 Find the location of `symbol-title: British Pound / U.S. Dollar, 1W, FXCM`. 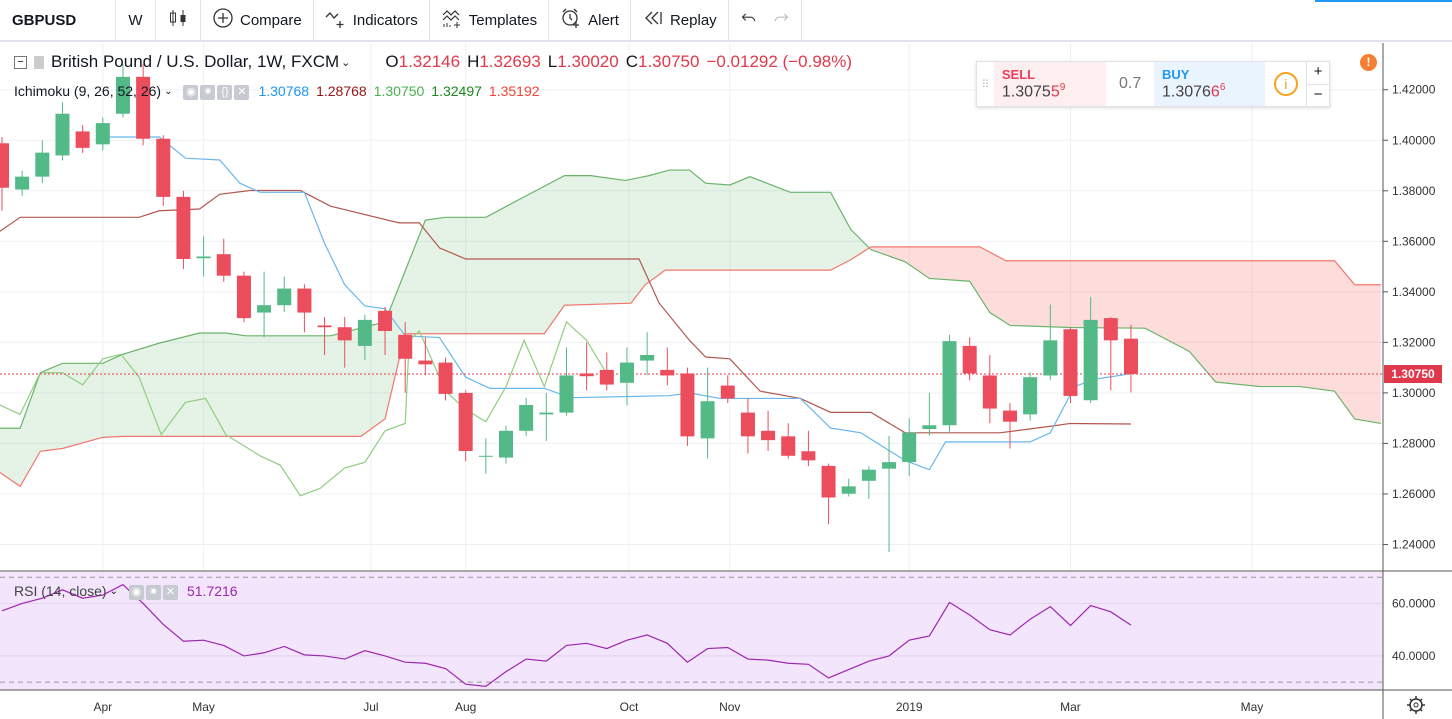

symbol-title: British Pound / U.S. Dollar, 1W, FXCM is located at coordinates (195, 61).